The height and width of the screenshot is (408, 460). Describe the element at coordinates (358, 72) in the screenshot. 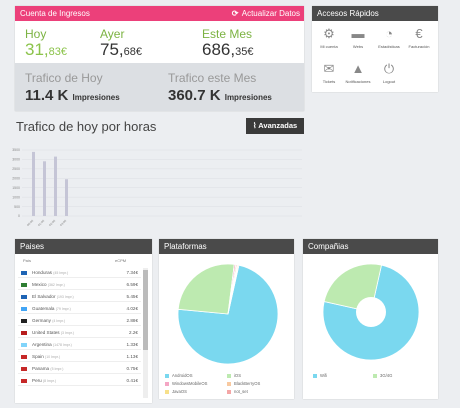

I see `quick-item-bell: ▲ Notificaciones` at that location.